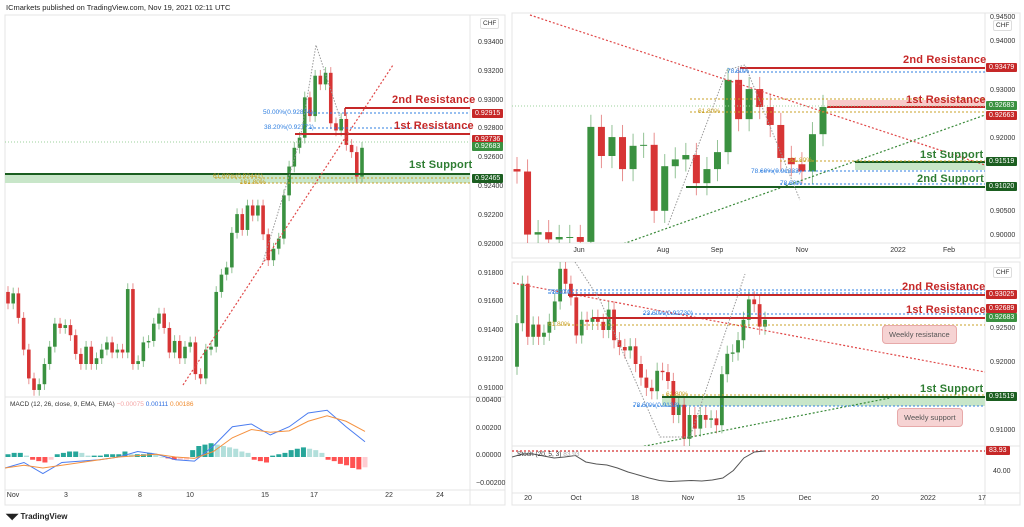 This screenshot has width=1024, height=527. What do you see at coordinates (677, 394) in the screenshot?
I see `daily-fib-61b-label: 61.80%` at bounding box center [677, 394].